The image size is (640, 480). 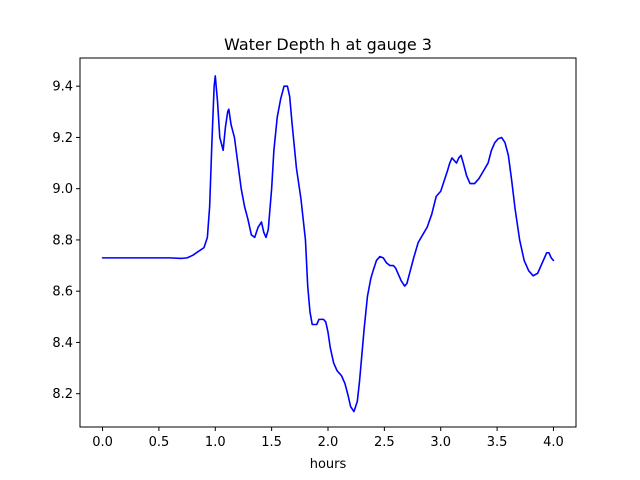 What do you see at coordinates (62, 292) in the screenshot?
I see `y-tick-label: 8.6` at bounding box center [62, 292].